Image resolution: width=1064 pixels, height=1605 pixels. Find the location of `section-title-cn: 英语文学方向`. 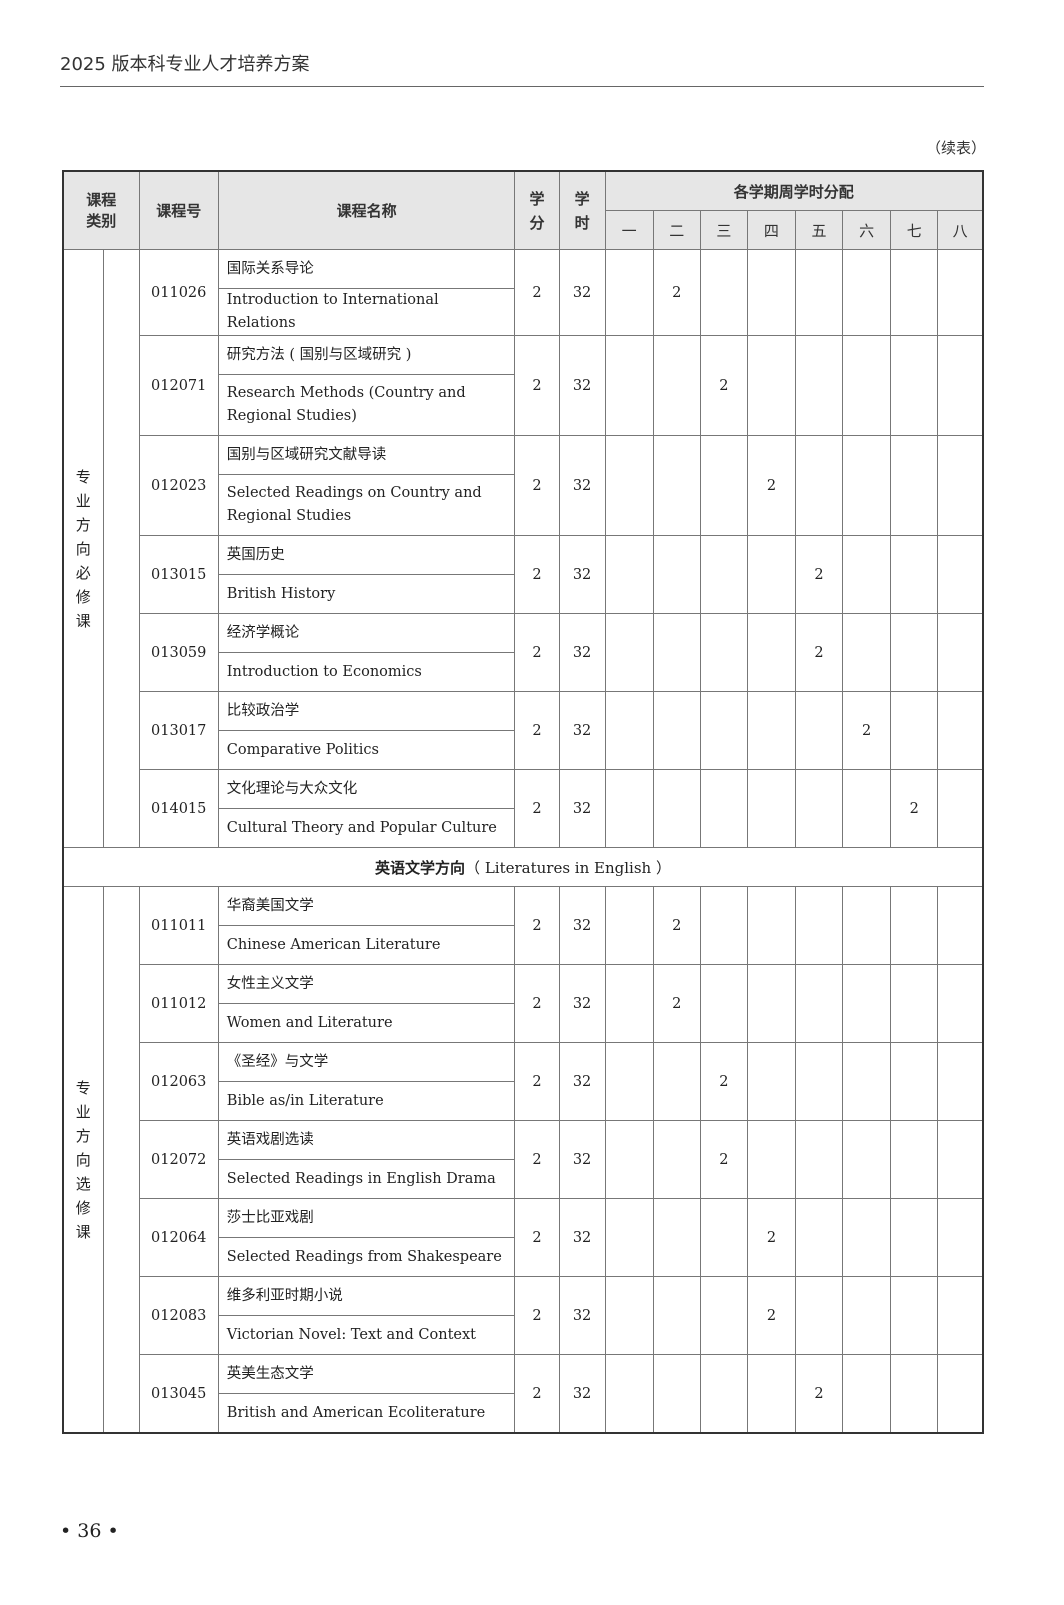

section-title-cn: 英语文学方向 is located at coordinates (420, 867).